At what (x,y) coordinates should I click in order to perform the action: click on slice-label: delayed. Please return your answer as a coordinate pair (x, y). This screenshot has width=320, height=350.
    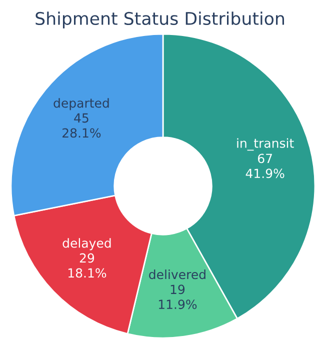
    Looking at the image, I should click on (86, 244).